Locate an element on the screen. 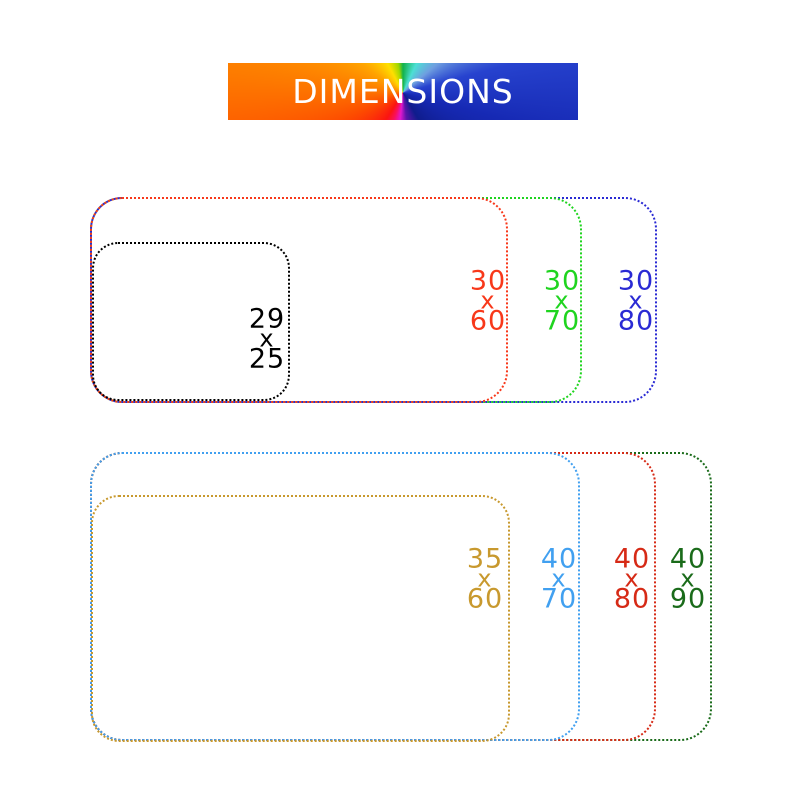 Image resolution: width=800 pixels, height=800 pixels. size-label-30x60: 30 x 60 is located at coordinates (488, 301).